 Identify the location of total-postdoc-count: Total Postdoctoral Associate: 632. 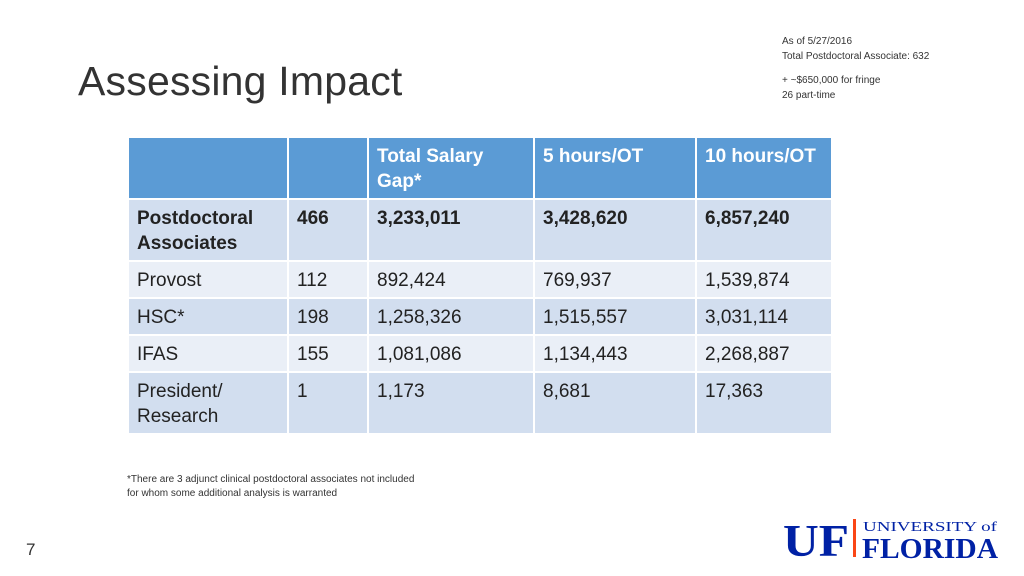
(856, 56).